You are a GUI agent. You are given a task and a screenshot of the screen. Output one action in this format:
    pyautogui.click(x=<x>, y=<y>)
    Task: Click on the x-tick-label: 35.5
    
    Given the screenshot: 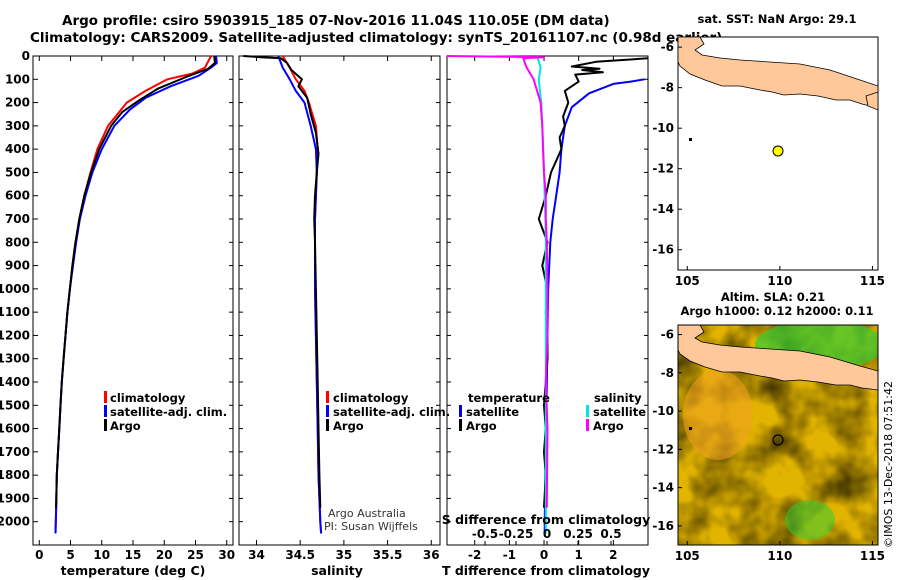 What is the action you would take?
    pyautogui.click(x=388, y=555)
    